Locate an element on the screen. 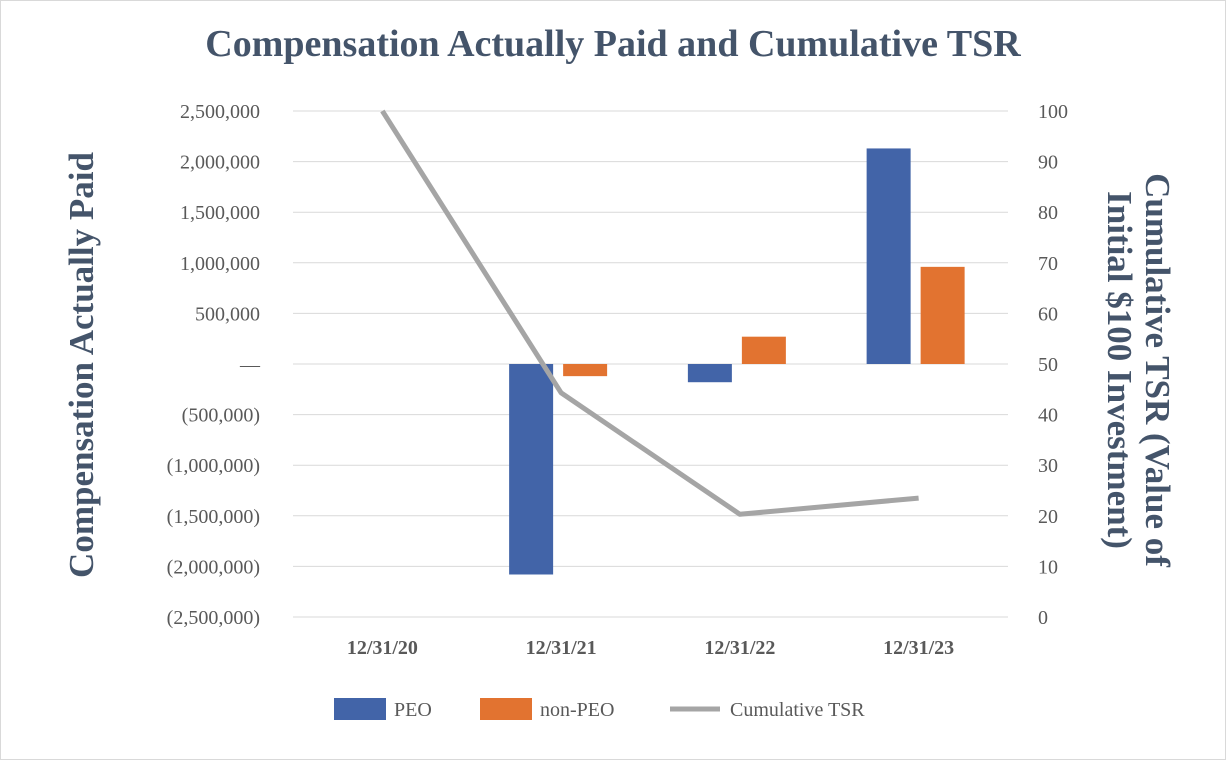  y-tick-label-right: 30 is located at coordinates (1048, 466).